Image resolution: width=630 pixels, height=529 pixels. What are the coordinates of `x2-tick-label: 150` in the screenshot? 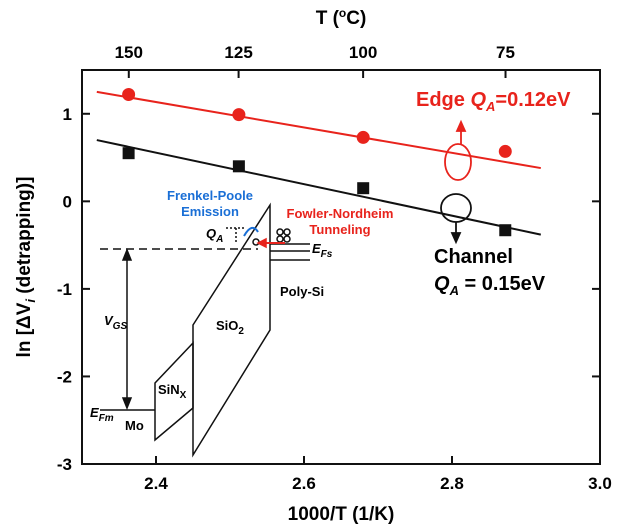 It's located at (129, 52).